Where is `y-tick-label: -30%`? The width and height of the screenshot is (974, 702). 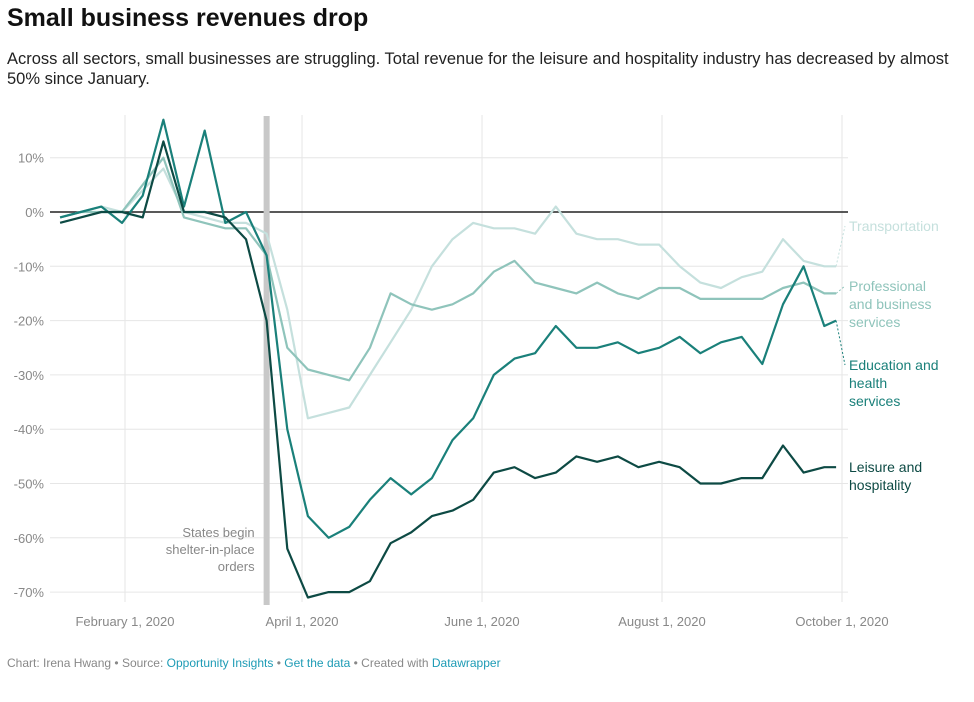 y-tick-label: -30% is located at coordinates (29, 375).